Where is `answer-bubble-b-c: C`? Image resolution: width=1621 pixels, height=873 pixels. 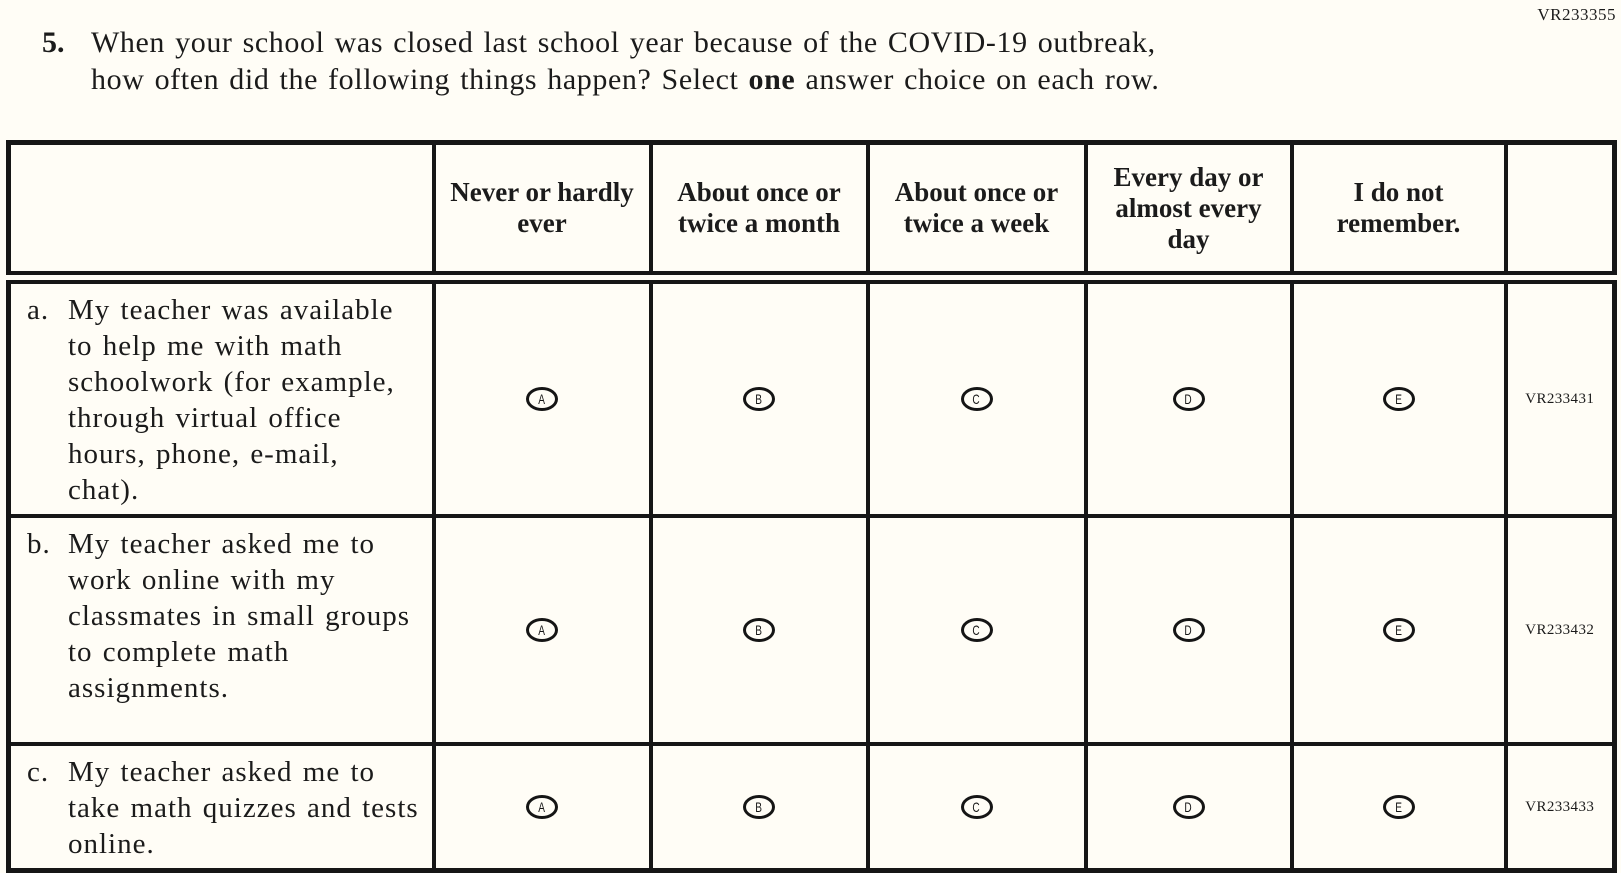 answer-bubble-b-c: C is located at coordinates (976, 630).